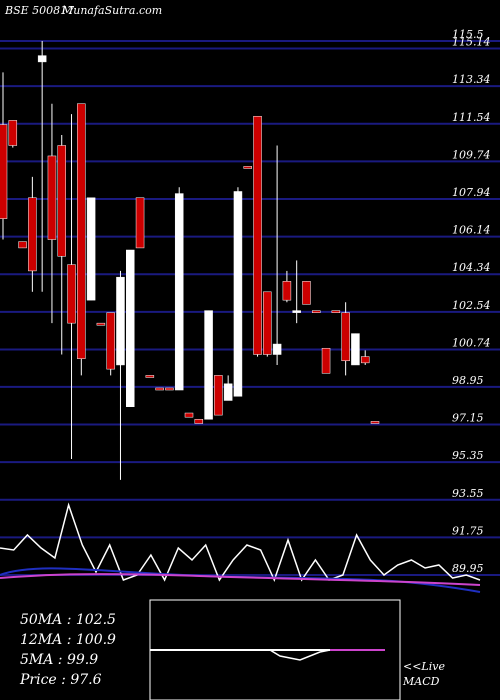 The height and width of the screenshot is (700, 500). I want to click on y-tick-label: 115.5, so click(468, 34).